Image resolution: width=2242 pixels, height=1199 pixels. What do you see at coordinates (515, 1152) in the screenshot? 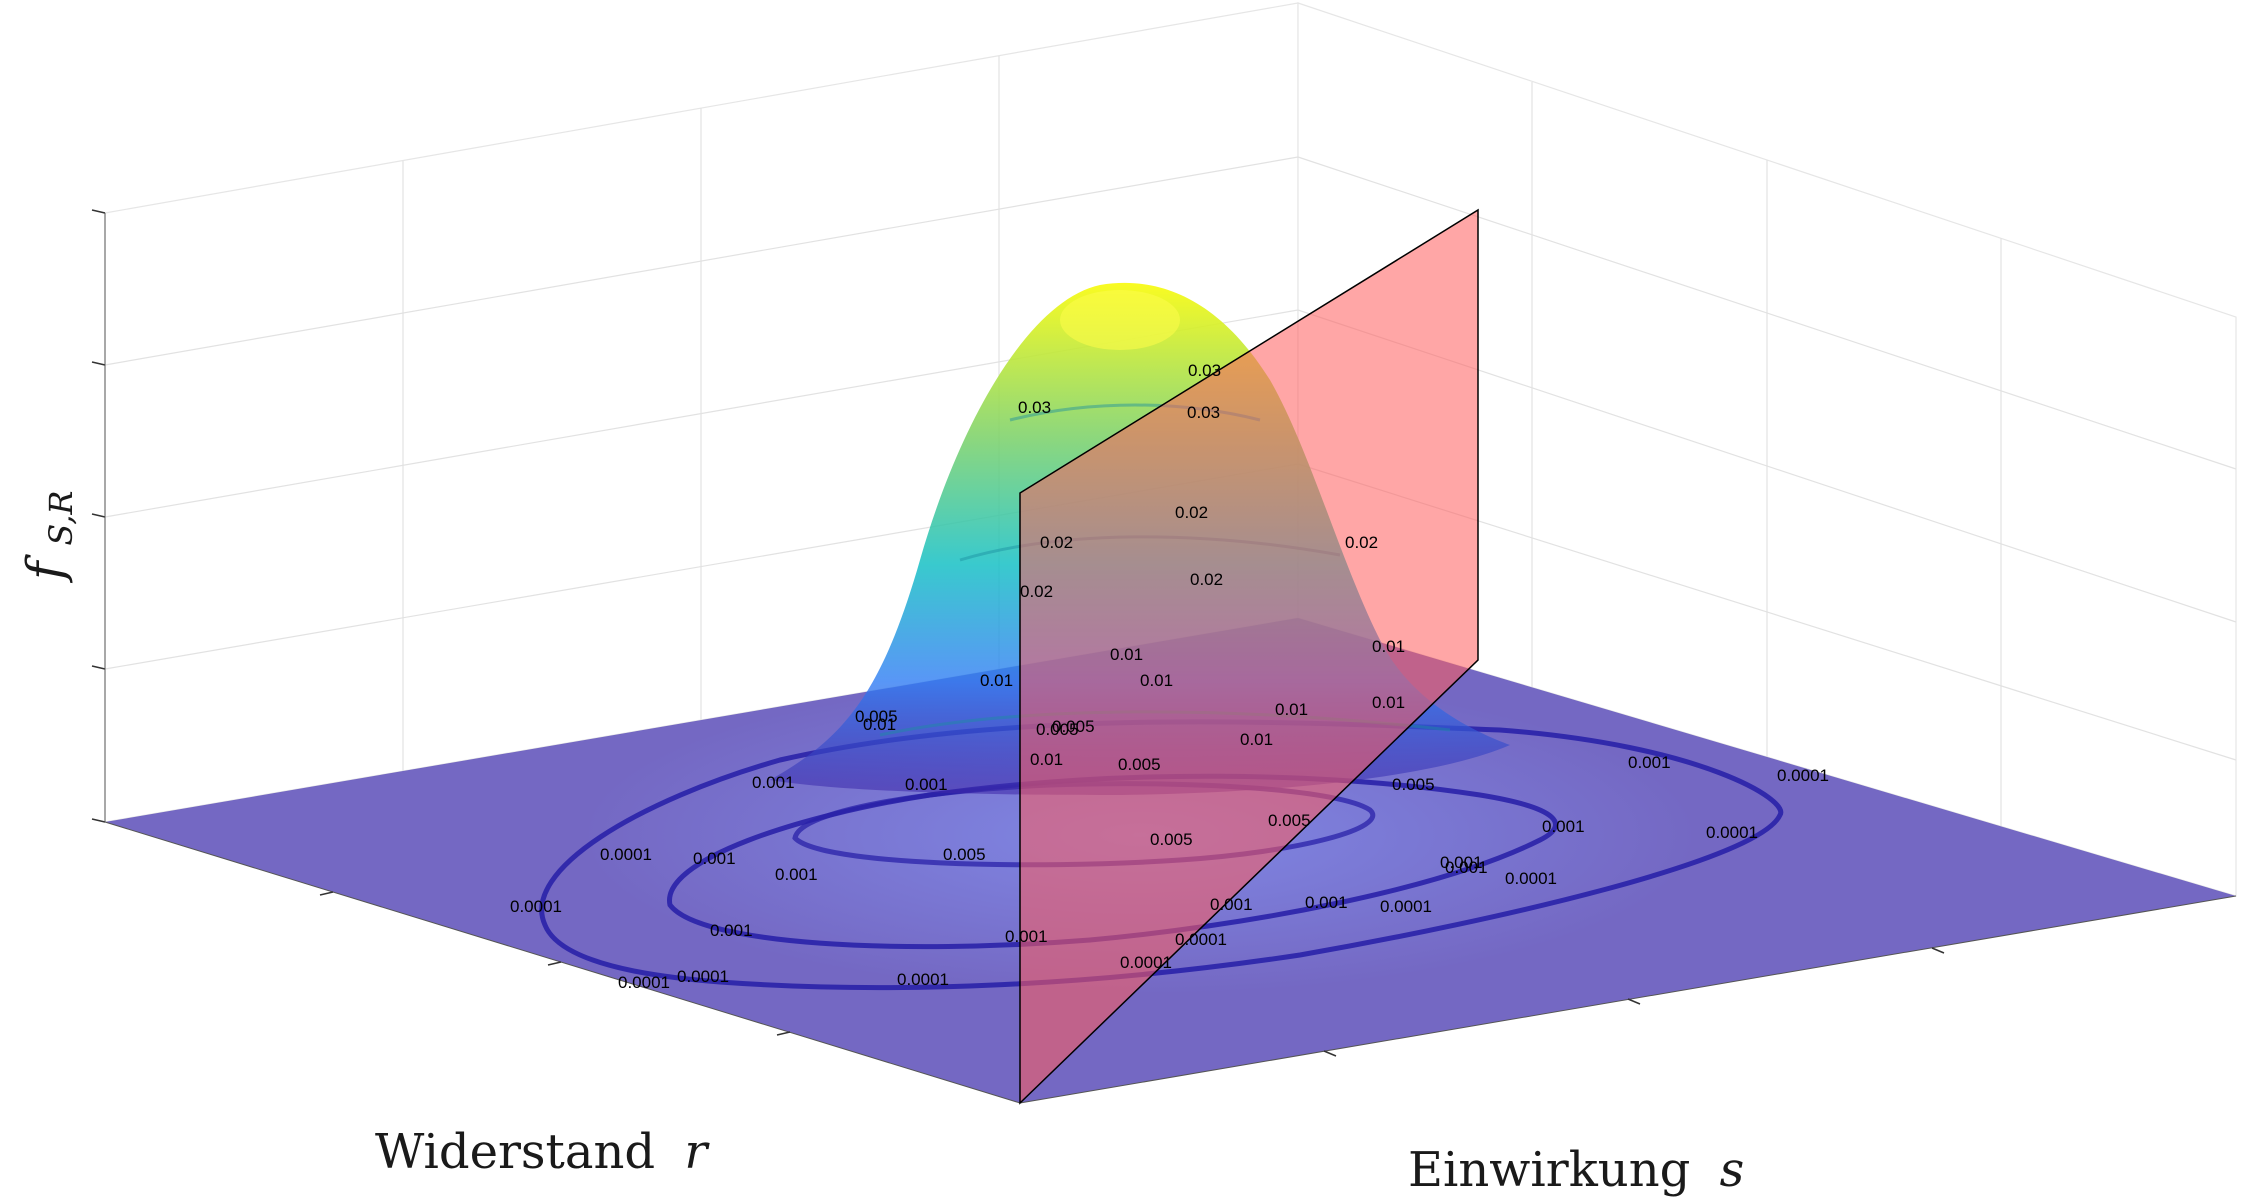
I see `x-axis-label-text: Widerstand` at bounding box center [515, 1152].